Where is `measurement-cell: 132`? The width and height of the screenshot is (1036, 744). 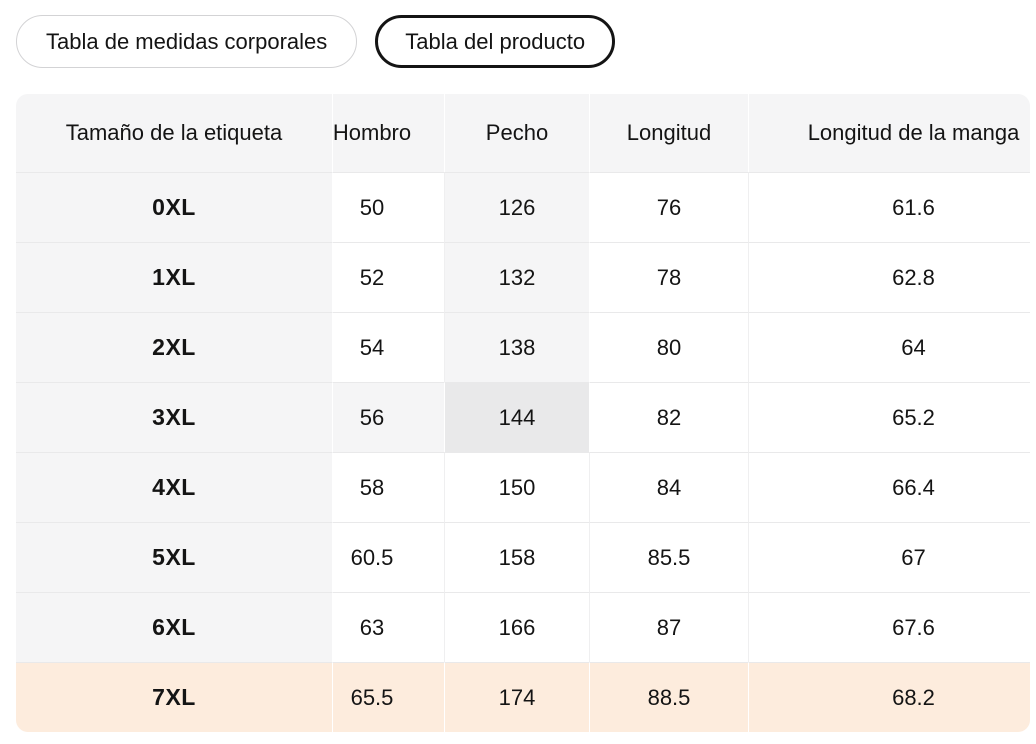
measurement-cell: 132 is located at coordinates (517, 277).